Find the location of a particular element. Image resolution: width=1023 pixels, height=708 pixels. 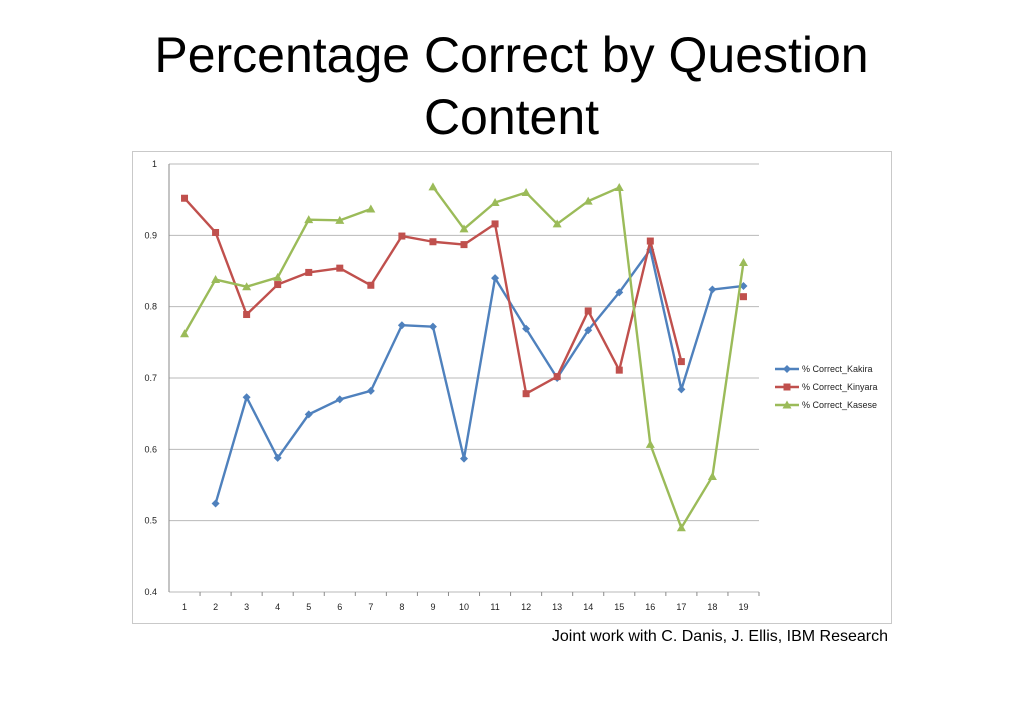

x-tick-label: 4 is located at coordinates (277, 607).